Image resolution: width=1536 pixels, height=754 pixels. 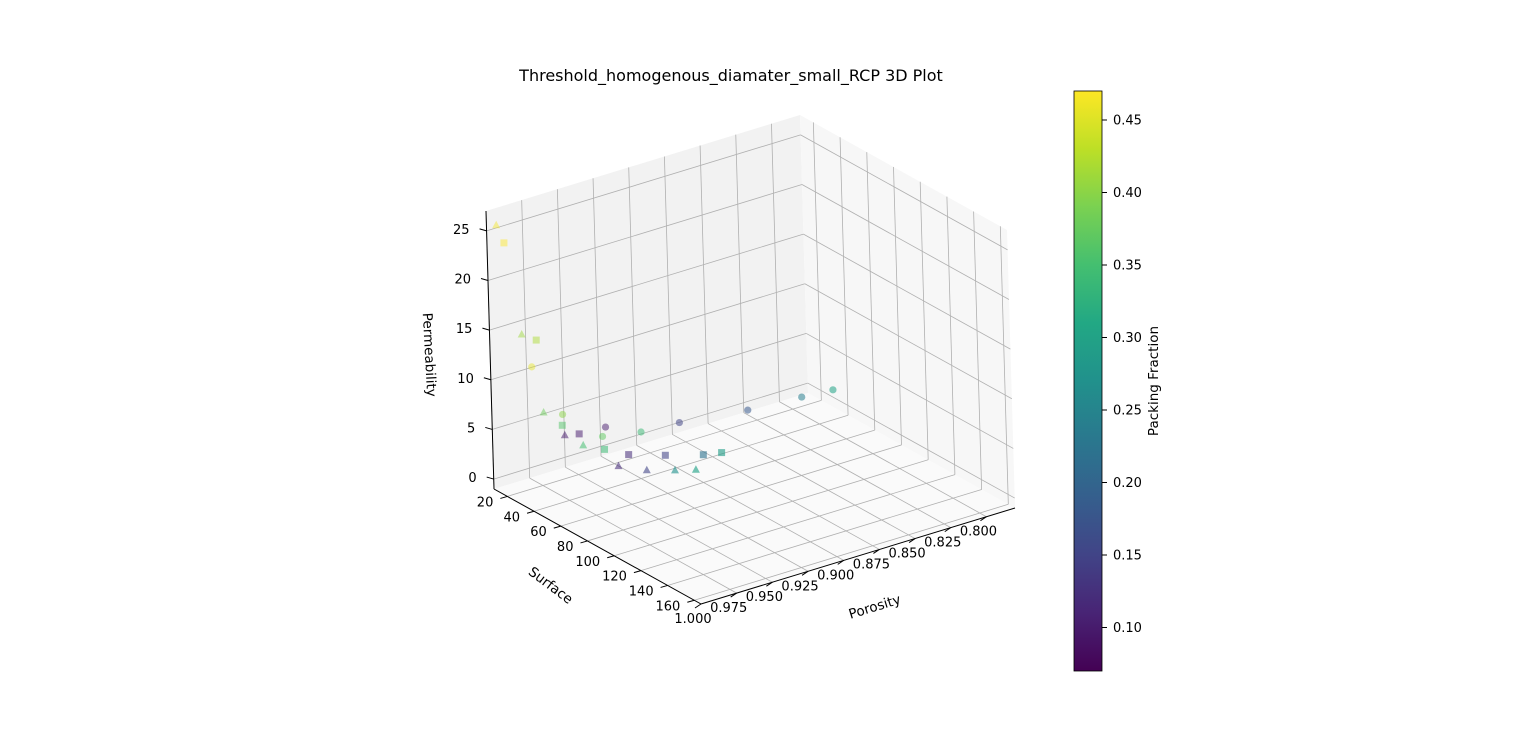 What do you see at coordinates (1127, 338) in the screenshot?
I see `colorbar-tick-label: 0.30` at bounding box center [1127, 338].